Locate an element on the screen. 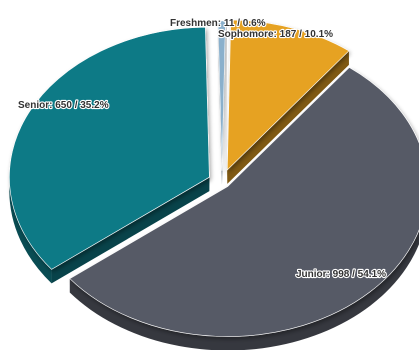 The width and height of the screenshot is (419, 350). slice-freshmen is located at coordinates (221, 95).